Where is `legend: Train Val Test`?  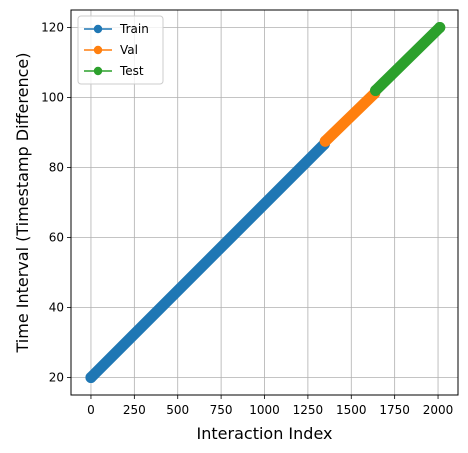 legend: Train Val Test is located at coordinates (120, 50).